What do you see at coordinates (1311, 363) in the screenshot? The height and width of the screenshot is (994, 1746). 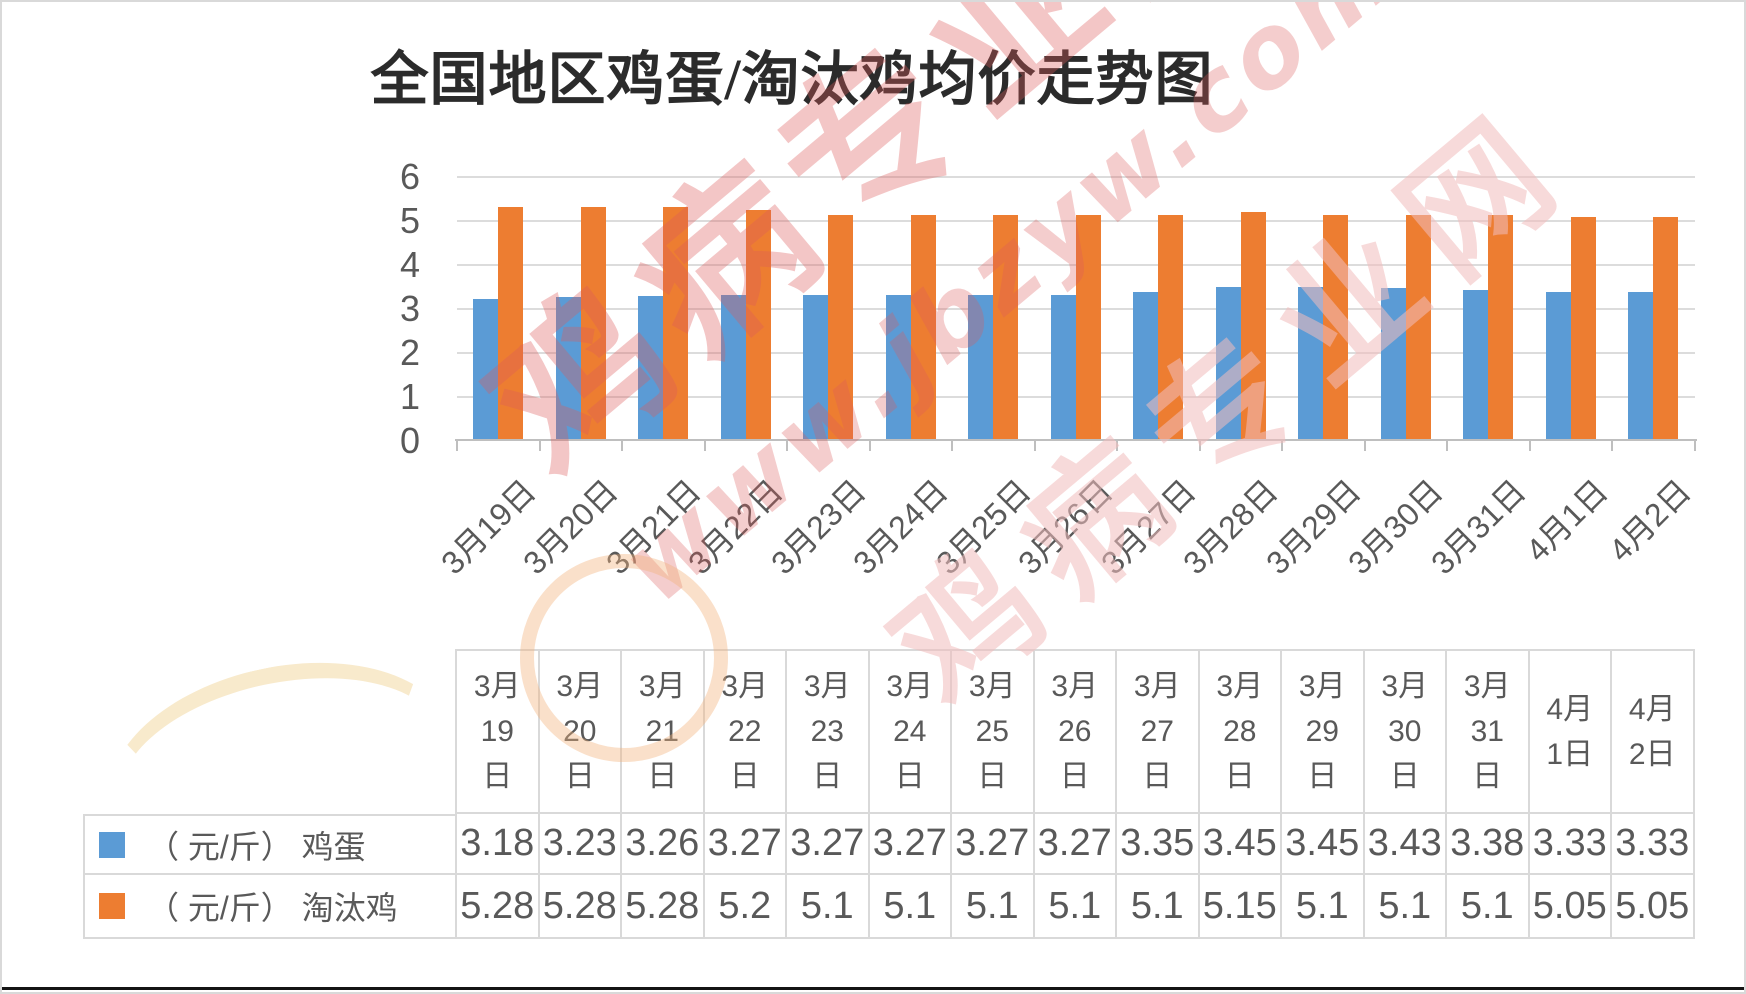 I see `bar-egg-3月29日` at bounding box center [1311, 363].